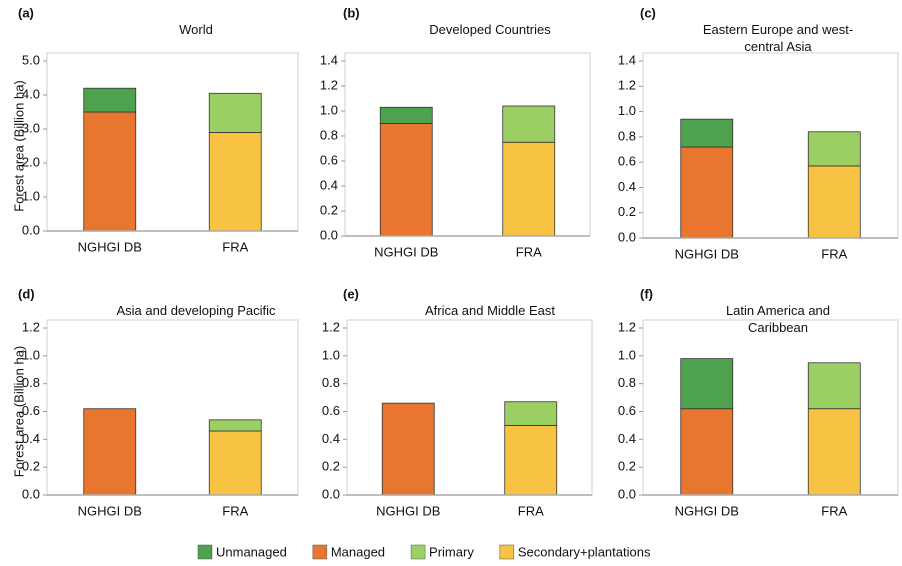 The height and width of the screenshot is (566, 902). I want to click on panel-title: Asia and developing Pacific, so click(196, 310).